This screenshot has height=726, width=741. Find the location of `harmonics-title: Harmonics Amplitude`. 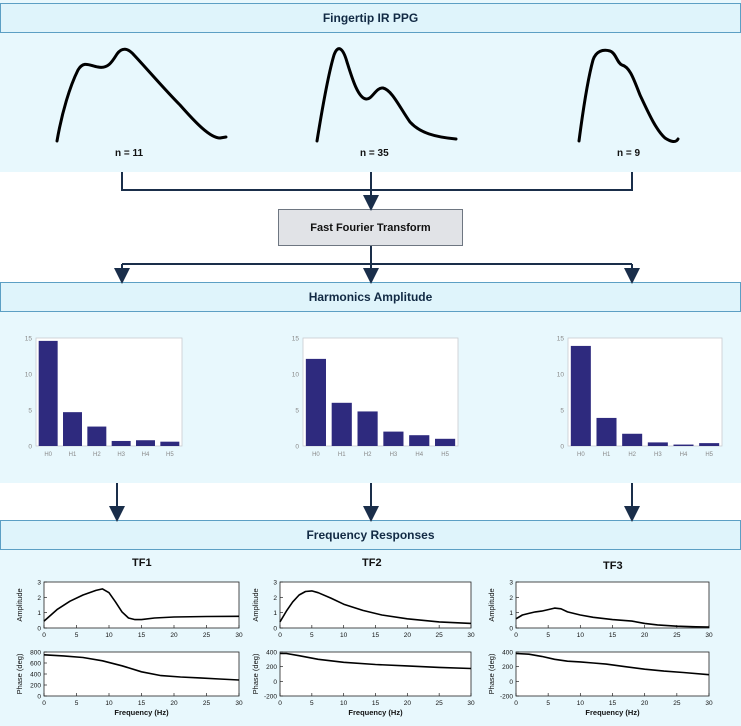

harmonics-title: Harmonics Amplitude is located at coordinates (370, 297).